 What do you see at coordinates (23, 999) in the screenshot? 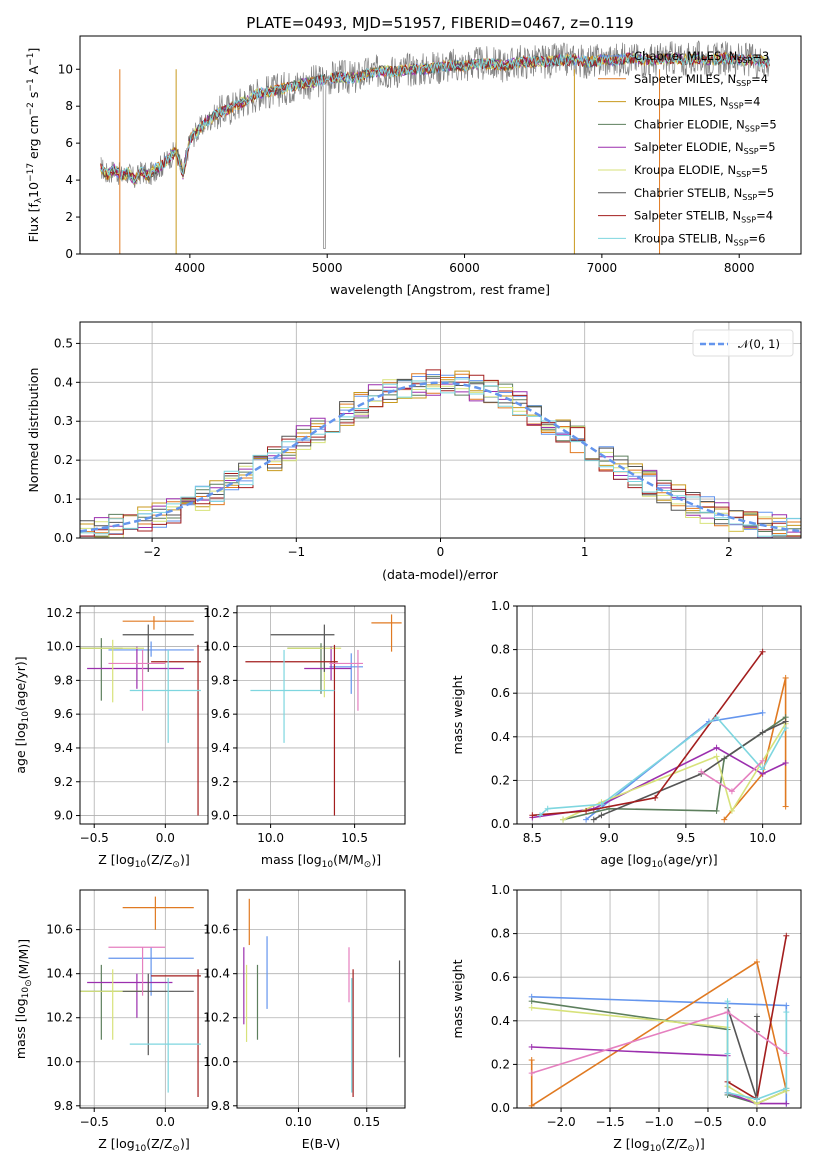
I see `mass_vs_Z-ylabel: mass [log10⊙(M/M)]` at bounding box center [23, 999].